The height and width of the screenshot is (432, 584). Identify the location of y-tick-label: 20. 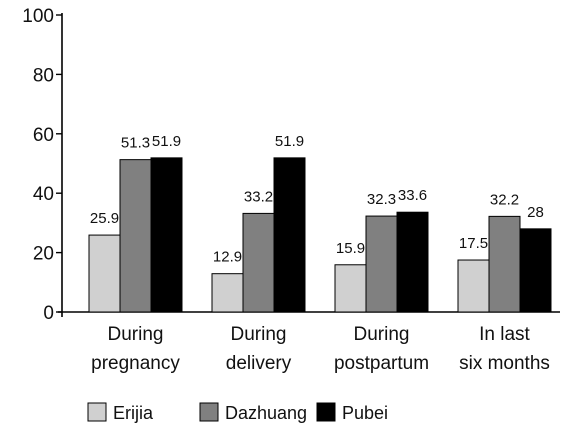
(43, 254).